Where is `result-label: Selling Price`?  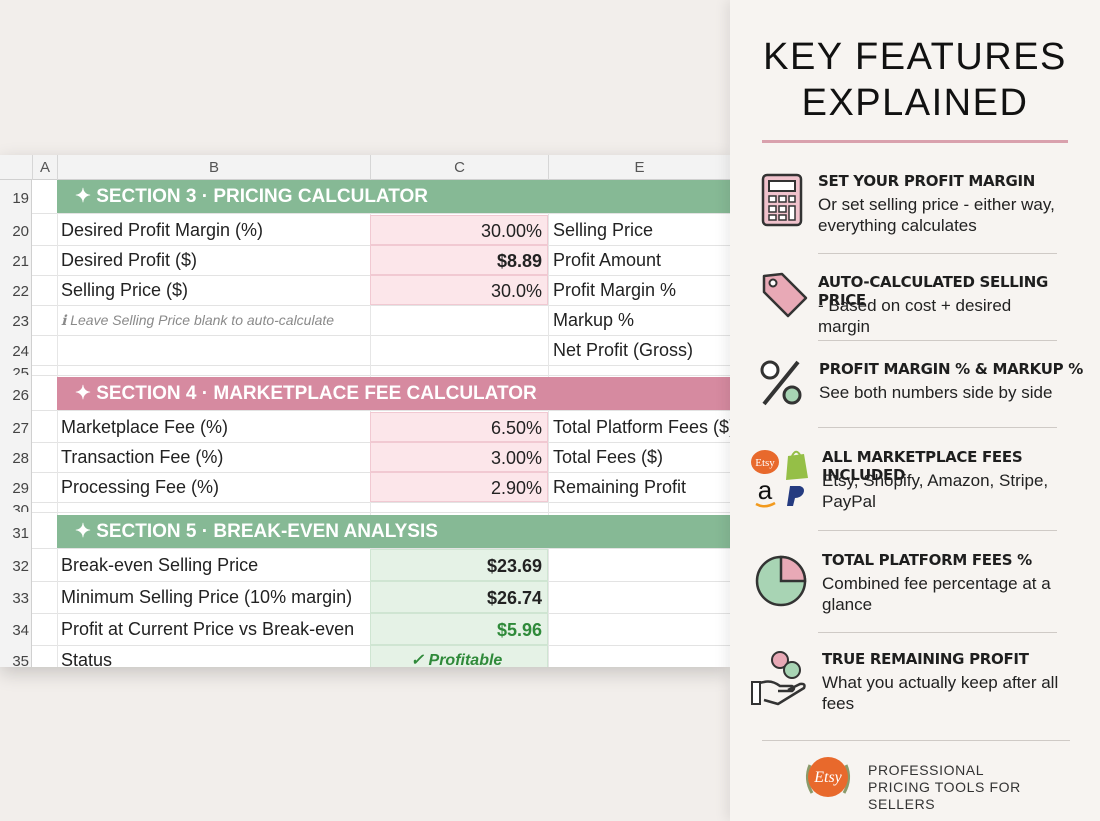 result-label: Selling Price is located at coordinates (603, 230).